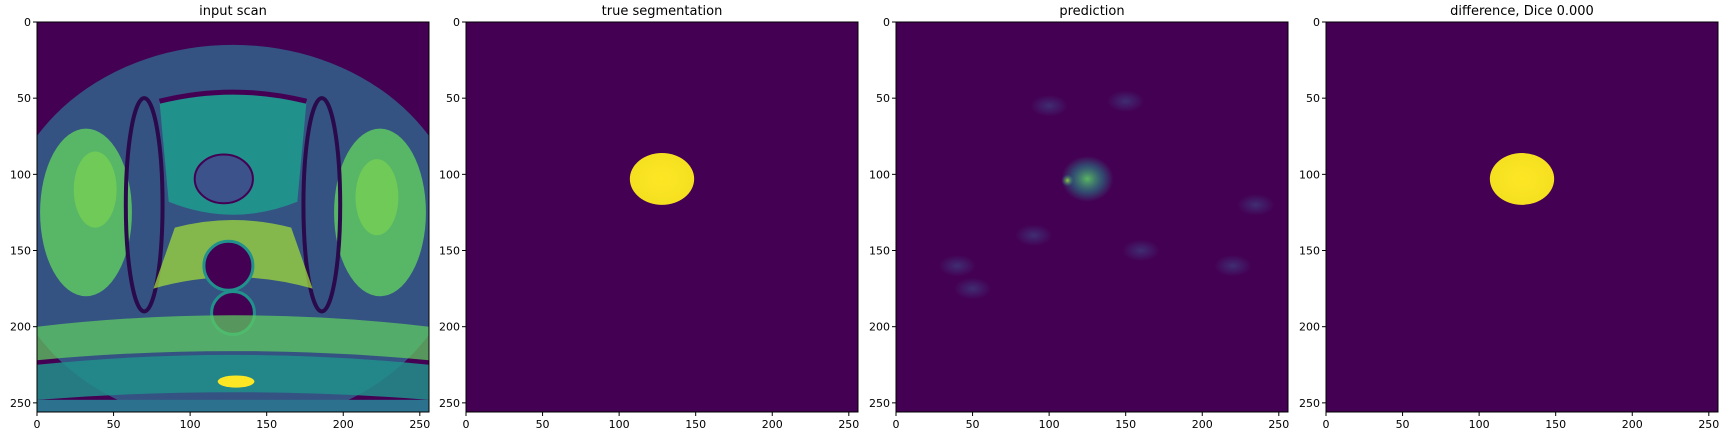 The width and height of the screenshot is (1728, 432). I want to click on panel-title: input scan, so click(233, 11).